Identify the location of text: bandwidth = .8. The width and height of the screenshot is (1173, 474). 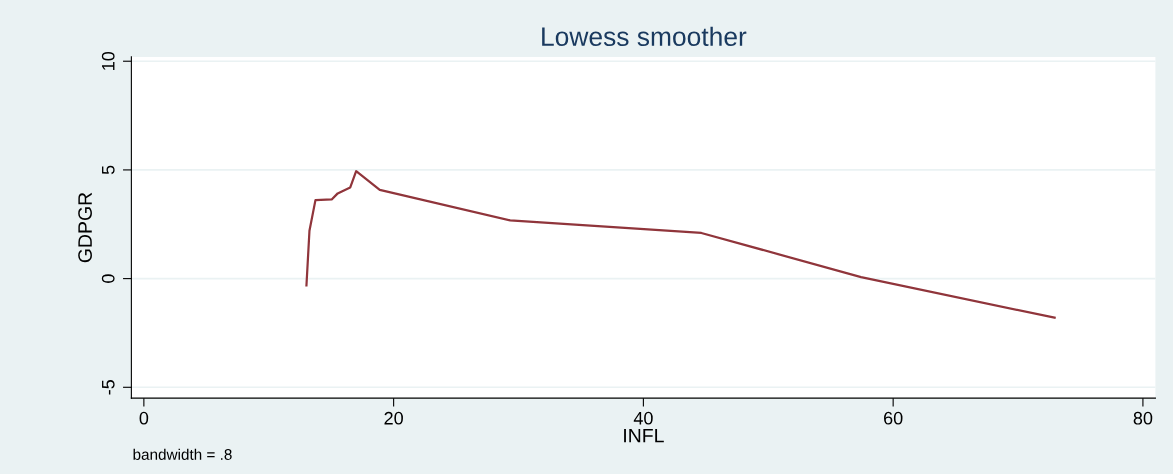
(182, 454).